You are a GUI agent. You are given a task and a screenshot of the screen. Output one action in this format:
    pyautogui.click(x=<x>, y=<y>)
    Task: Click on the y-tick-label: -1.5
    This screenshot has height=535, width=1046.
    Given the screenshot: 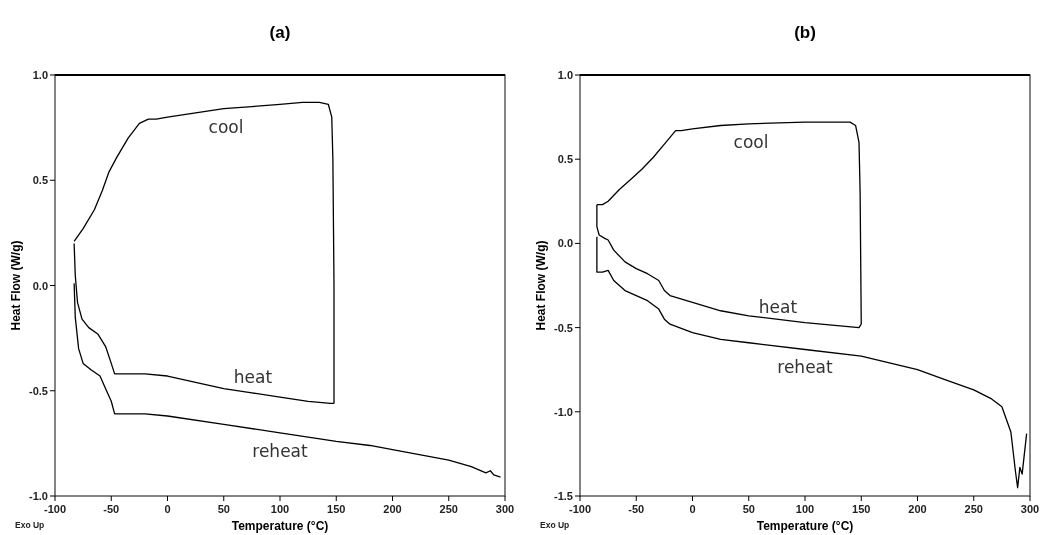 What is the action you would take?
    pyautogui.click(x=563, y=496)
    